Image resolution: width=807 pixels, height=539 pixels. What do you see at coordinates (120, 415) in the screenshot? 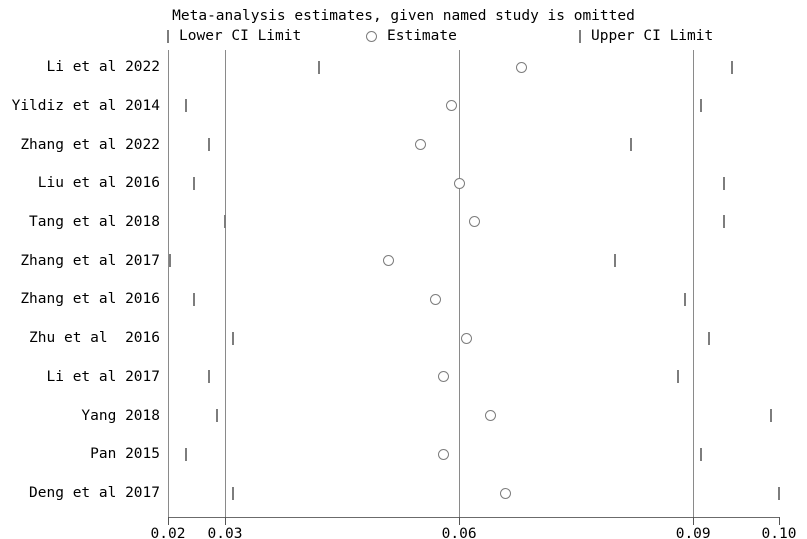
I see `study-label: Yang 2018` at bounding box center [120, 415].